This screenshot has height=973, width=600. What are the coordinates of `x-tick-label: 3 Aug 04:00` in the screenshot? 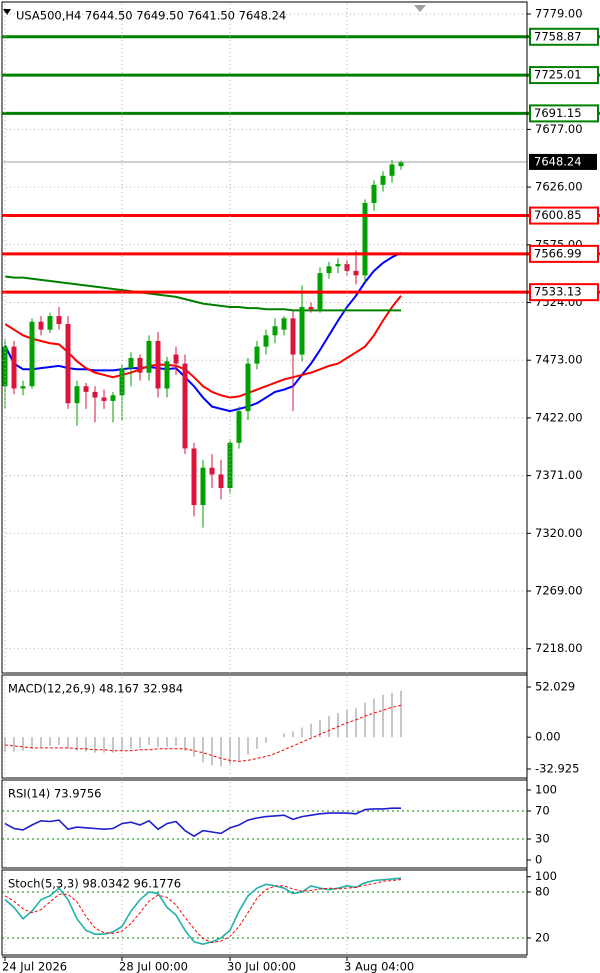 It's located at (379, 966).